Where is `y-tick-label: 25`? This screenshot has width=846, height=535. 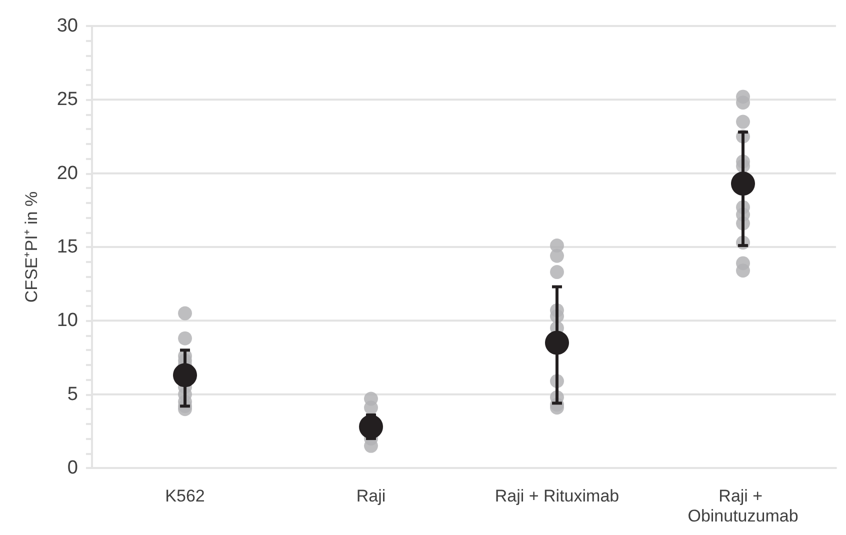 y-tick-label: 25 is located at coordinates (67, 99).